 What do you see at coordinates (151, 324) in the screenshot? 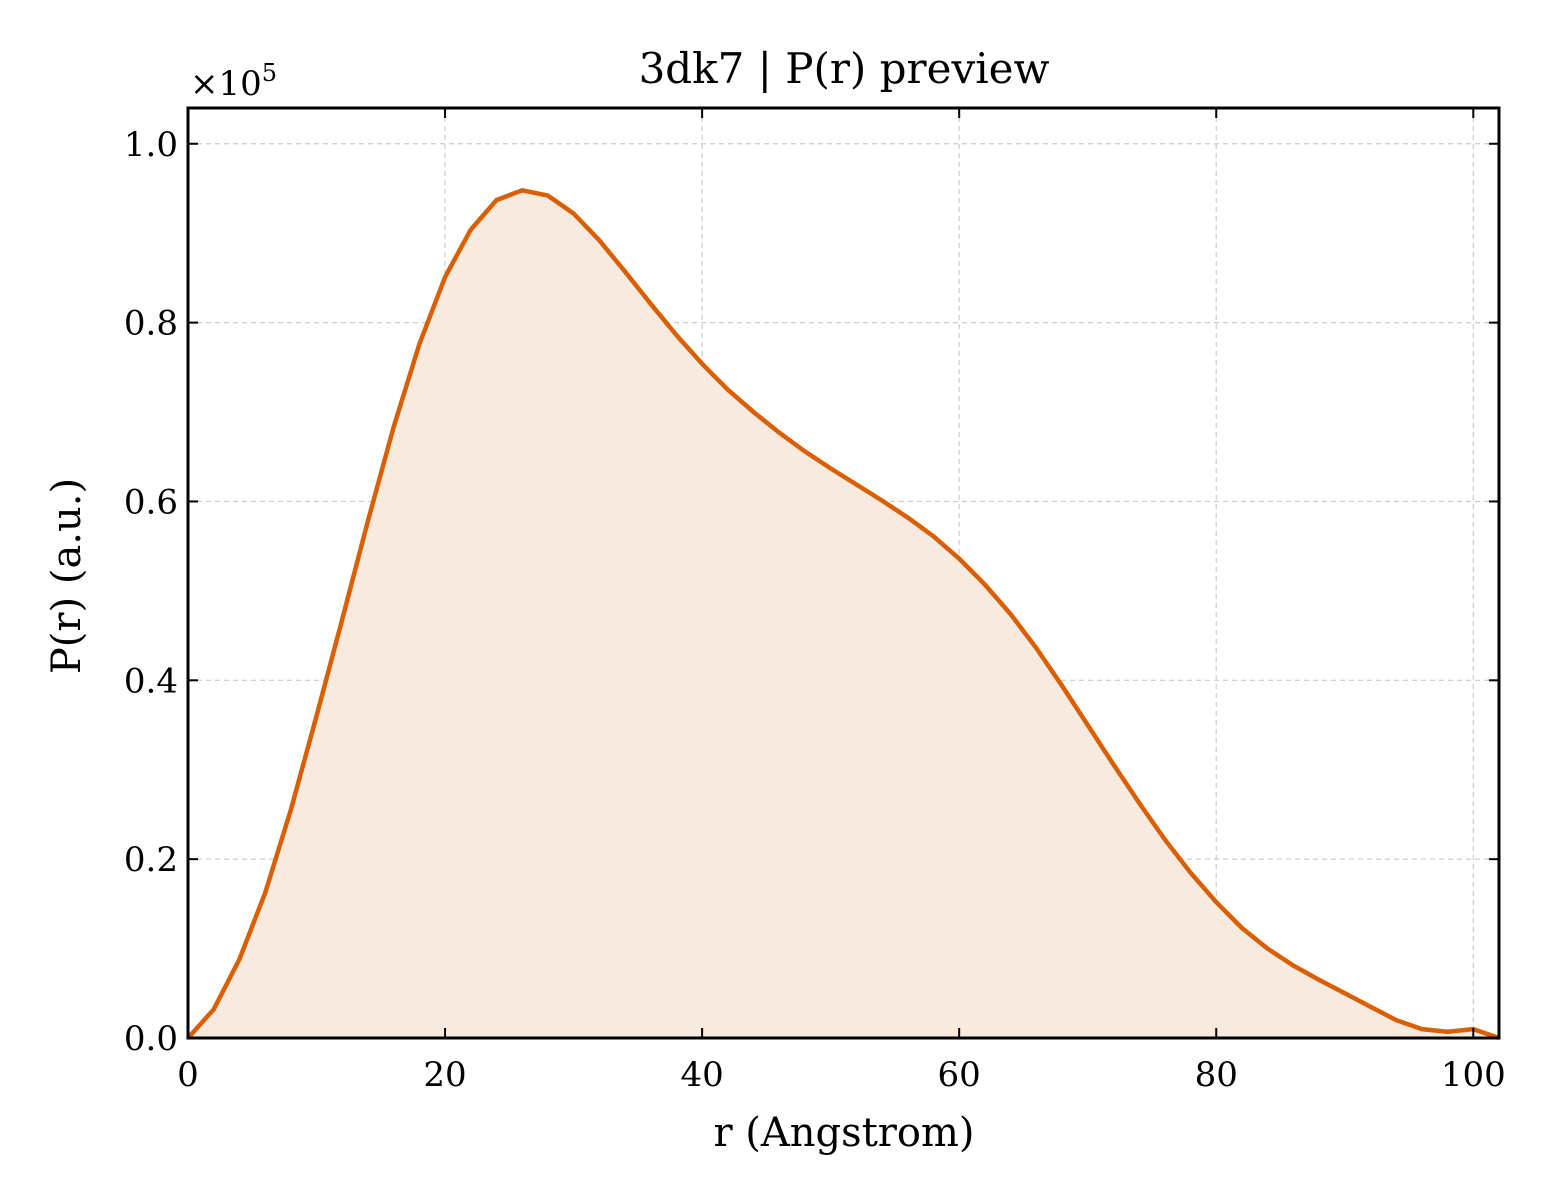
I see `y-tick-label: 0.8` at bounding box center [151, 324].